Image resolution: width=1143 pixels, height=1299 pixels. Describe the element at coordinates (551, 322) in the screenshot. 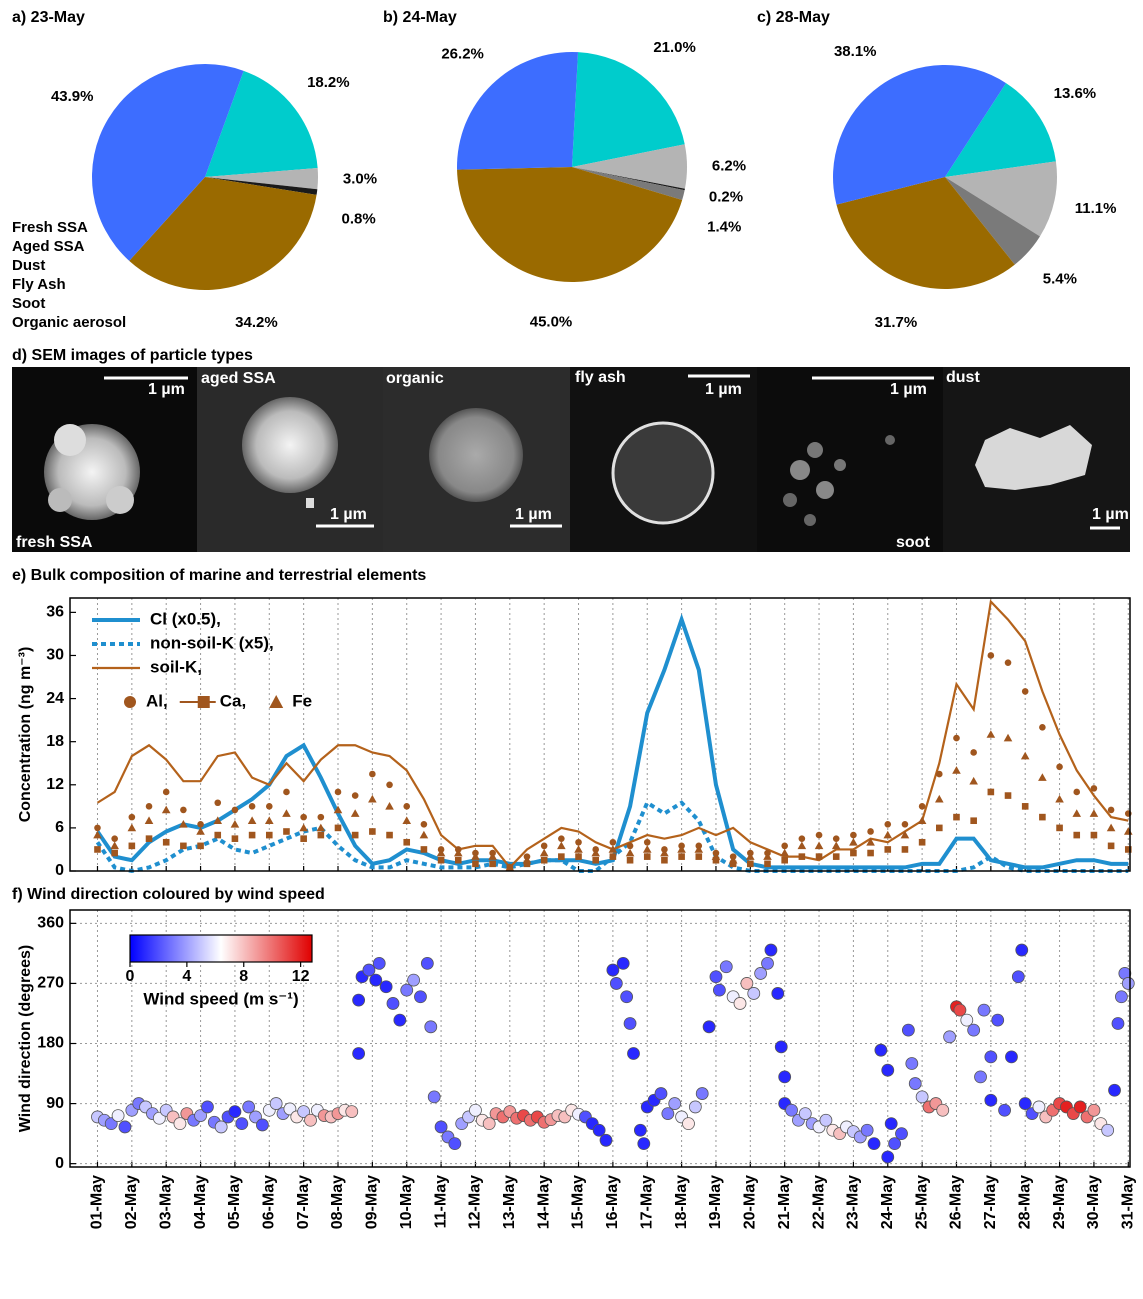

I see `pie-label: 45.0%` at that location.